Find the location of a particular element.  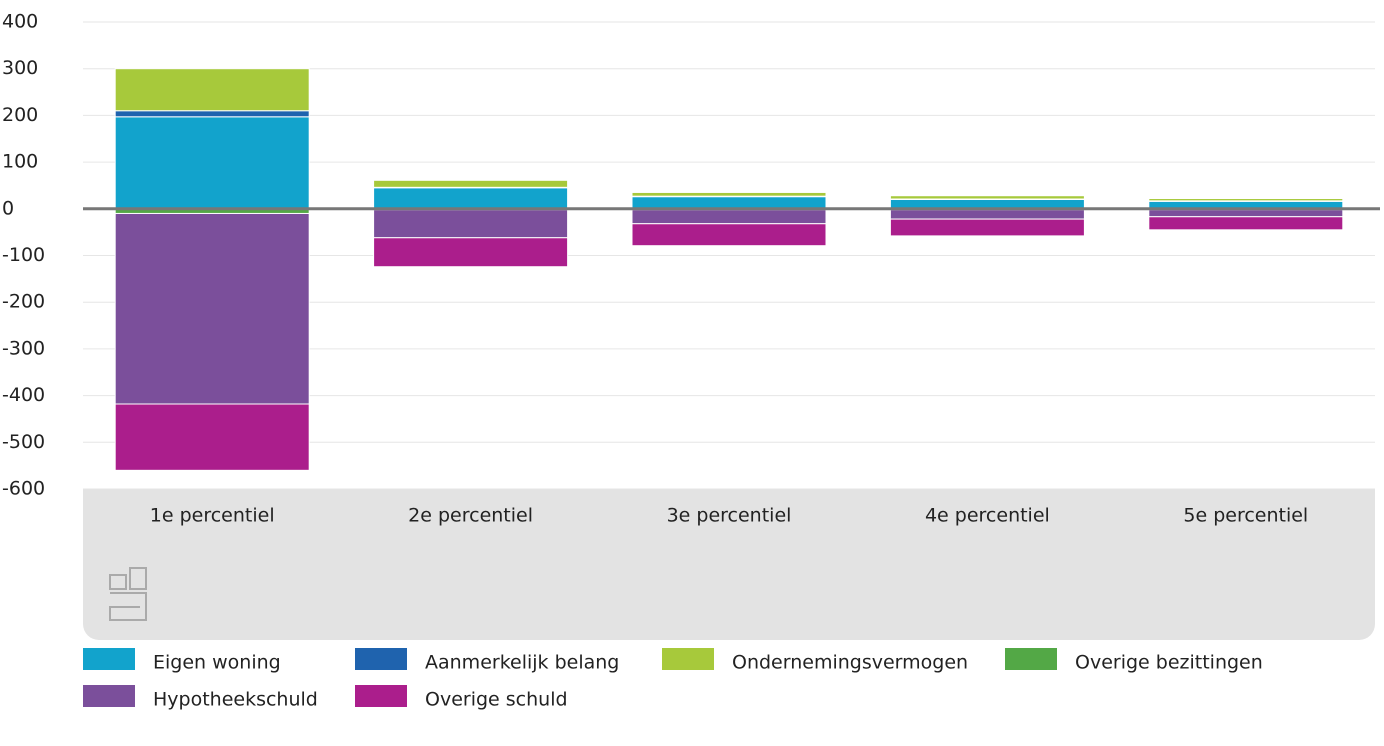

x-tick-label: 4e percentiel is located at coordinates (987, 516).